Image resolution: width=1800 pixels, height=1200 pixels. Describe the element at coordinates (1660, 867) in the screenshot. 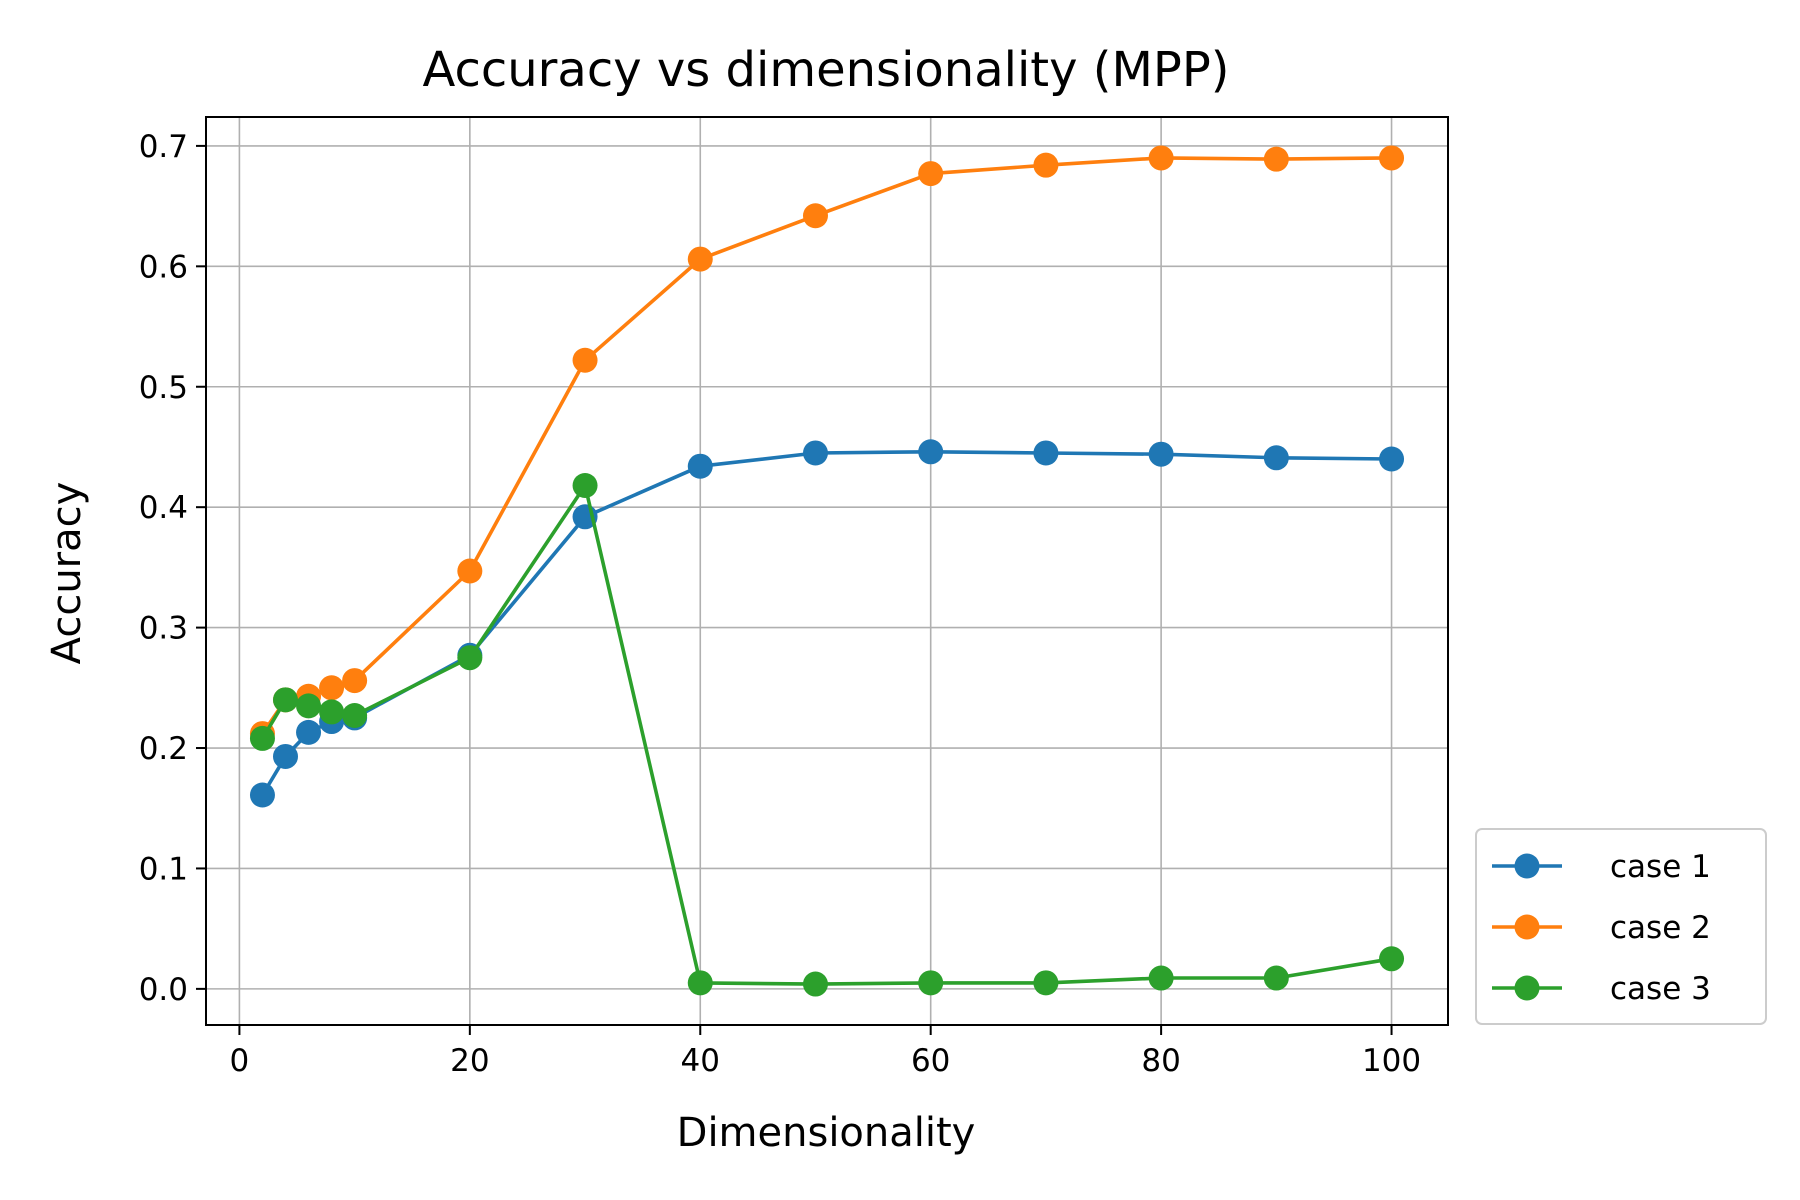

I see `legend-label: case 1` at that location.